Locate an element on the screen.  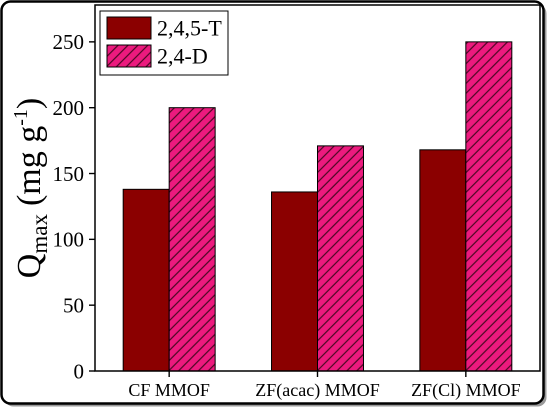
y-axis-label-subscript: max is located at coordinates (39, 234).